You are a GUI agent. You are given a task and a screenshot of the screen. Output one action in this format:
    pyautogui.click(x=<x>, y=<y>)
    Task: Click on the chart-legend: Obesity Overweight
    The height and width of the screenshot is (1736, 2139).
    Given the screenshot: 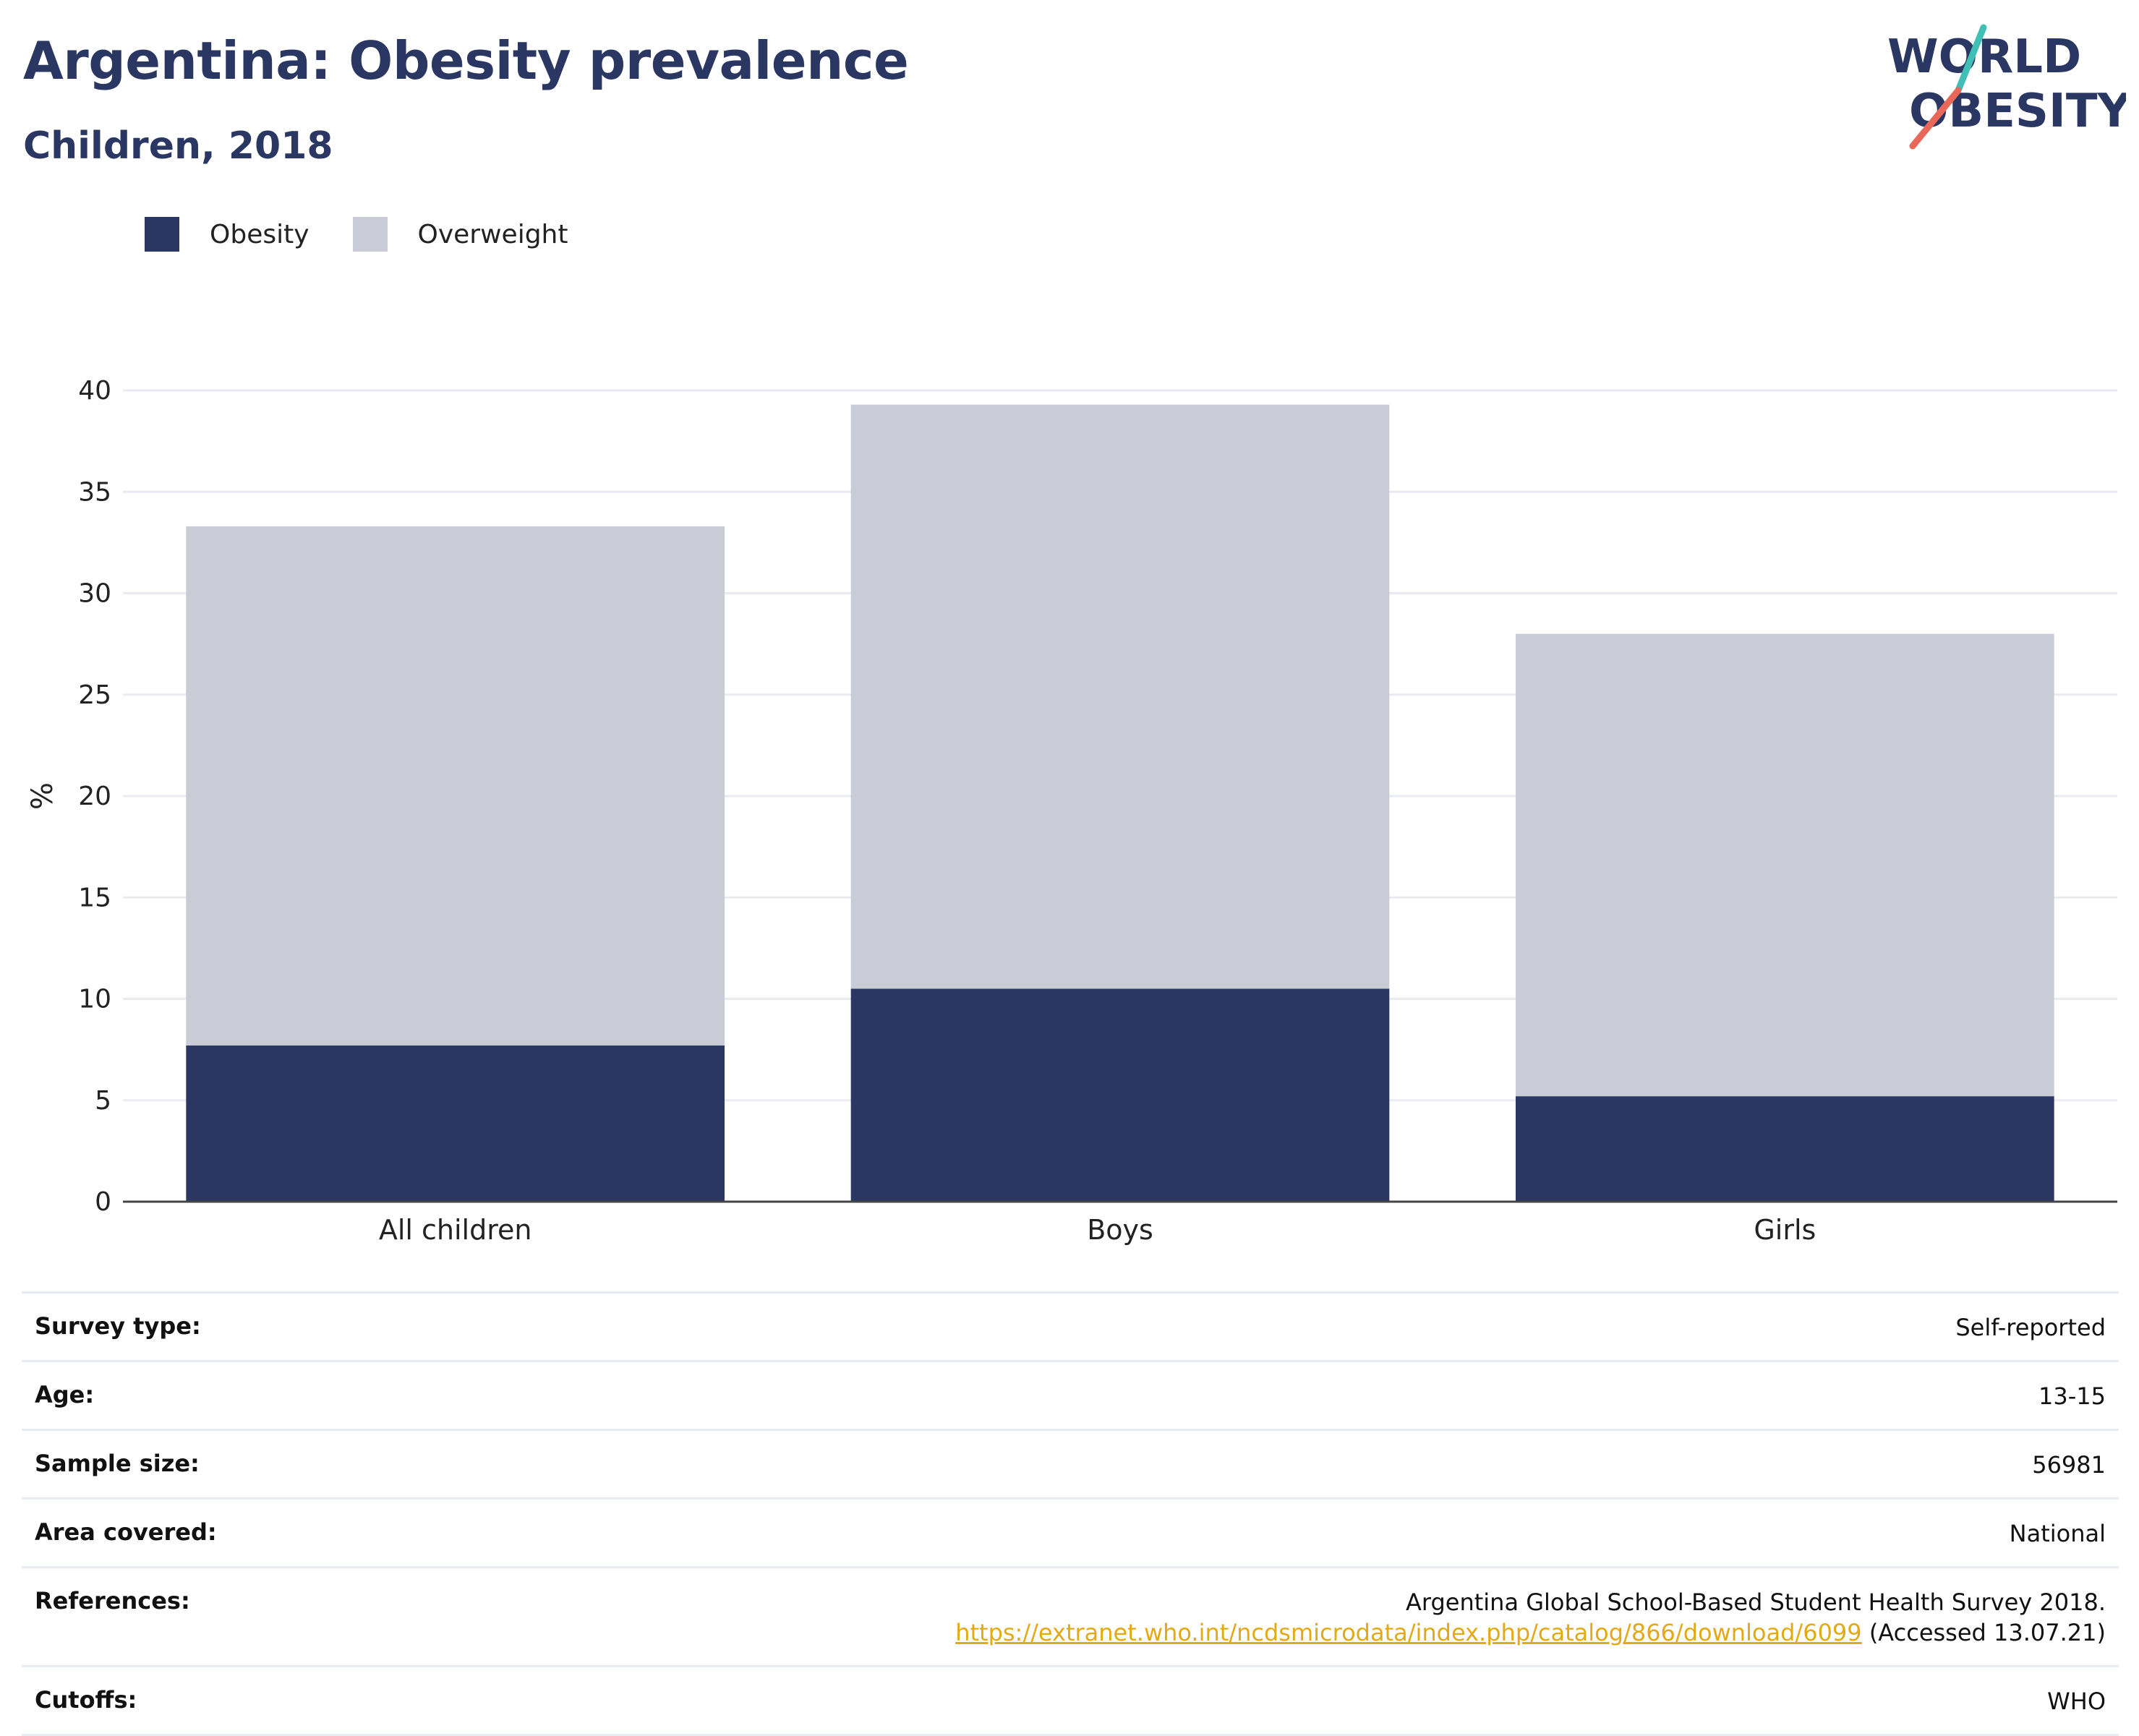 What is the action you would take?
    pyautogui.click(x=378, y=234)
    